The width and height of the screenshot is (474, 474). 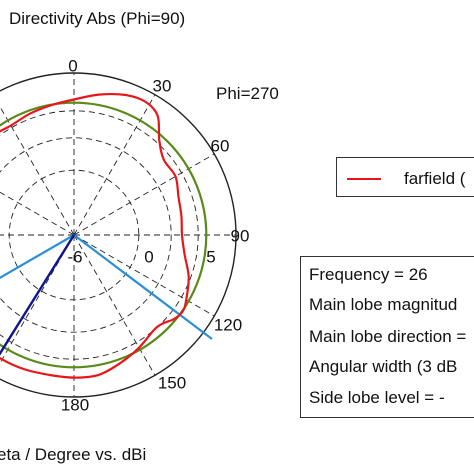 I want to click on x-axis-label: eta / Degree vs. dBi, so click(x=73, y=454).